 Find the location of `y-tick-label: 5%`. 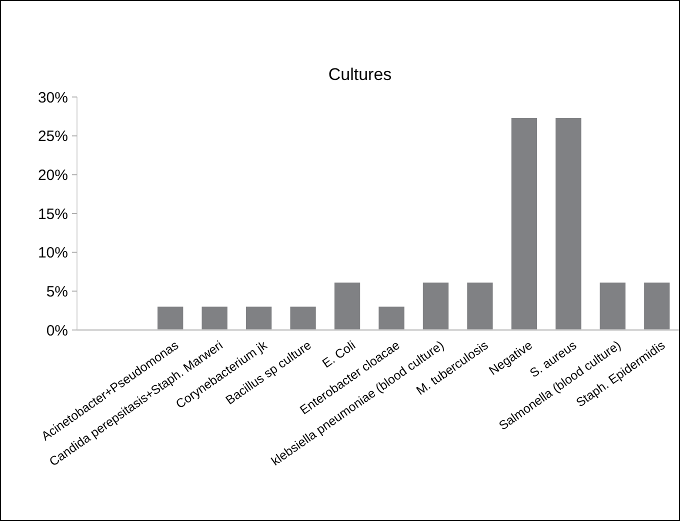

y-tick-label: 5% is located at coordinates (57, 291).